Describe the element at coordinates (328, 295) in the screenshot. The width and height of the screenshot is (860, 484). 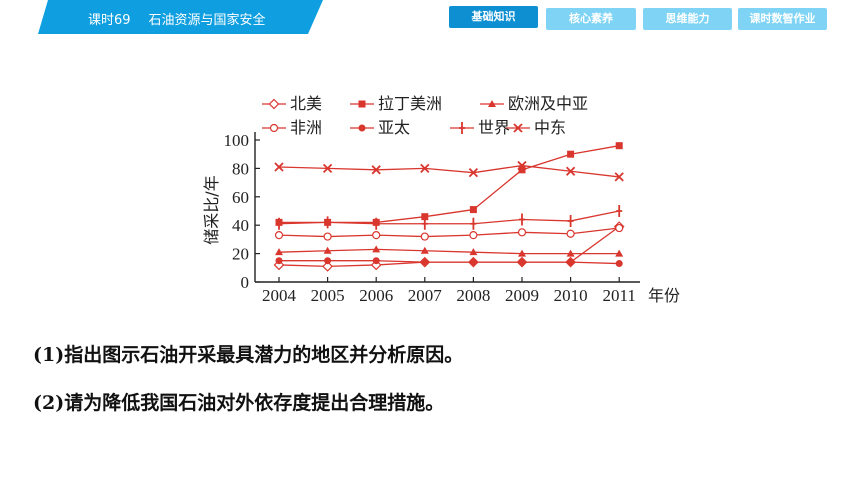
I see `x-tick-label: 2005` at that location.